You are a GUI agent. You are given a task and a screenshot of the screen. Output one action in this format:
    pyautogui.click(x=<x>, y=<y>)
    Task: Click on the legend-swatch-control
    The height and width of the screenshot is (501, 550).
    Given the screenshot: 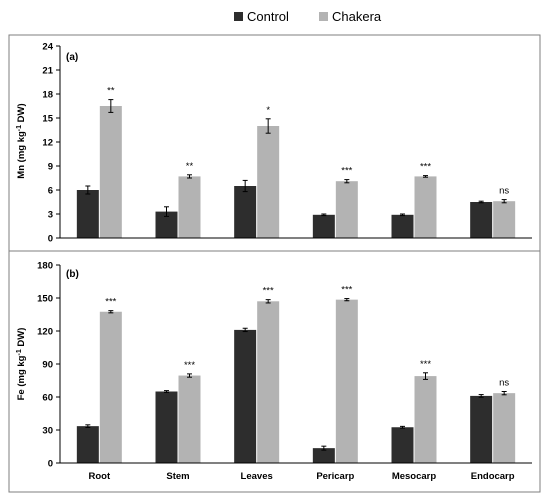 What is the action you would take?
    pyautogui.click(x=238, y=16)
    